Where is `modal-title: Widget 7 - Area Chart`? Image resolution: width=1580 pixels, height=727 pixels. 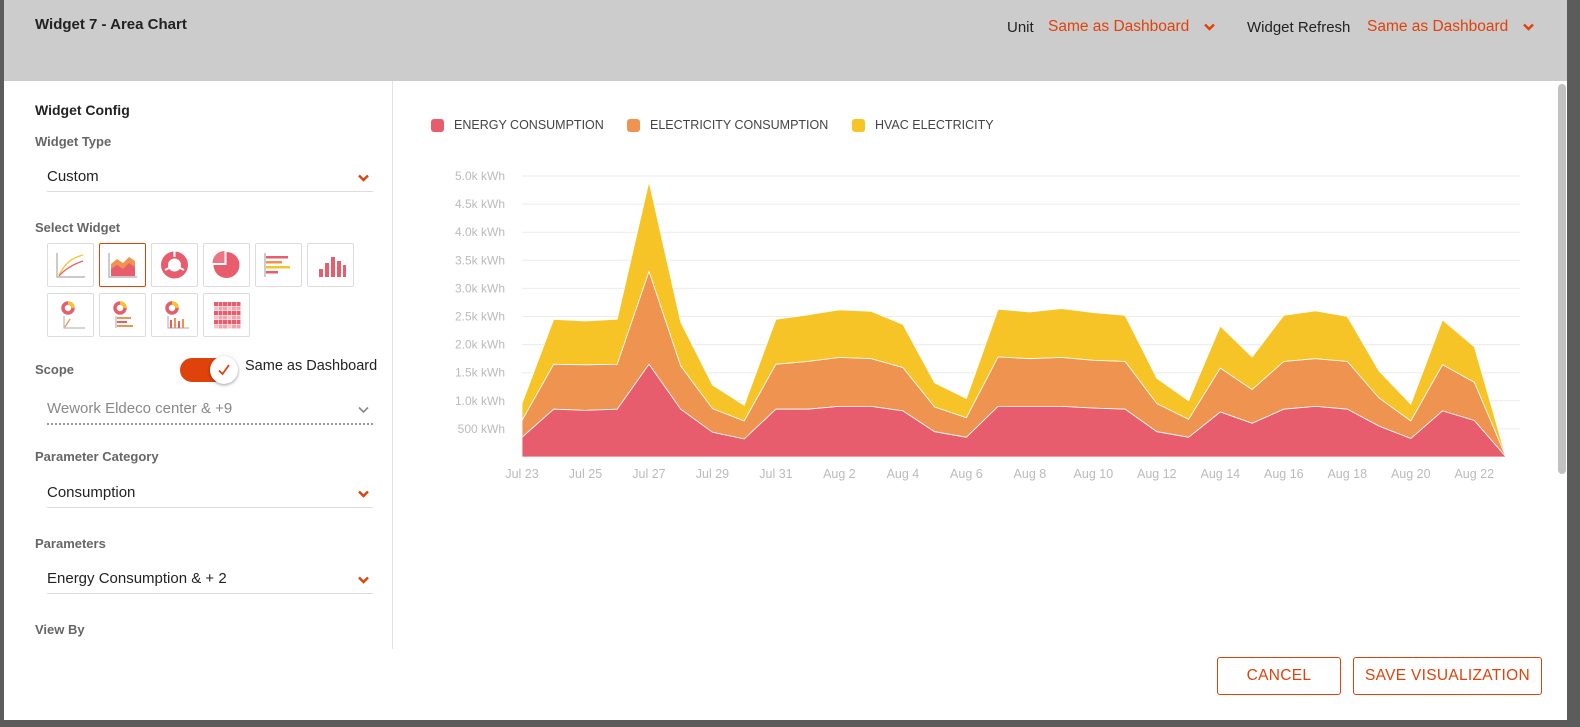
modal-title: Widget 7 - Area Chart is located at coordinates (111, 24).